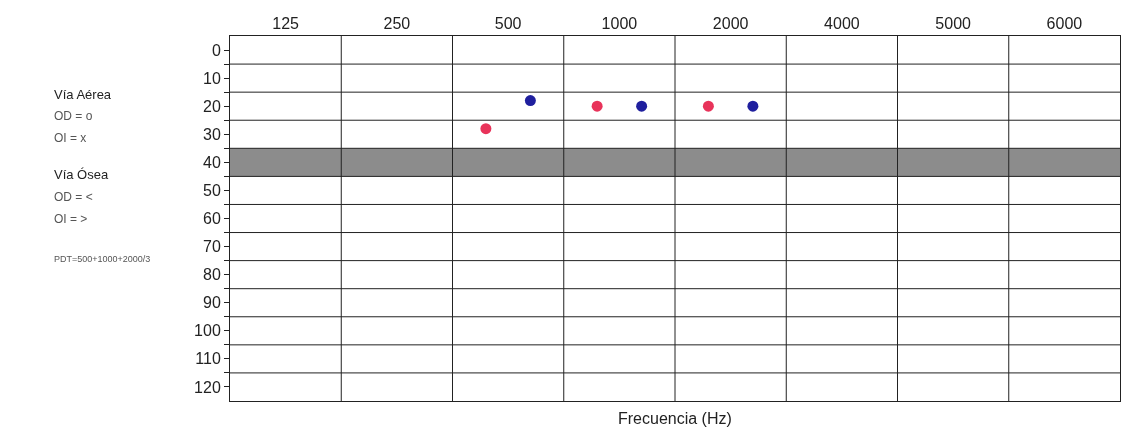 This screenshot has width=1136, height=441. Describe the element at coordinates (73, 116) in the screenshot. I see `text: OD = o` at that location.